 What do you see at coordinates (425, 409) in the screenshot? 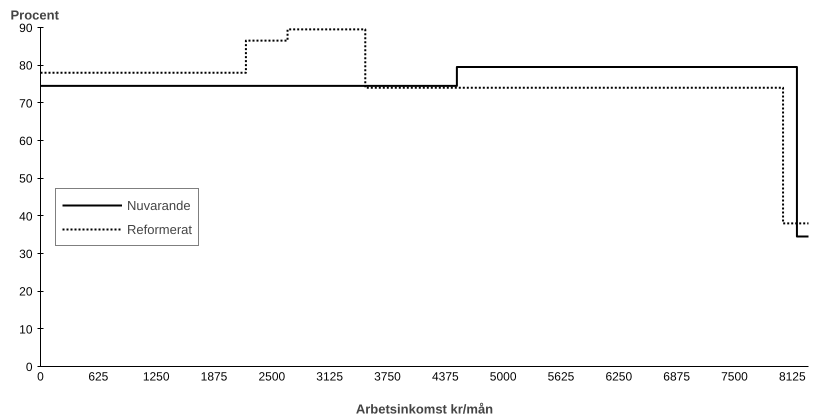
I see `x-axis-title: Arbetsinkomst kr/mån` at bounding box center [425, 409].